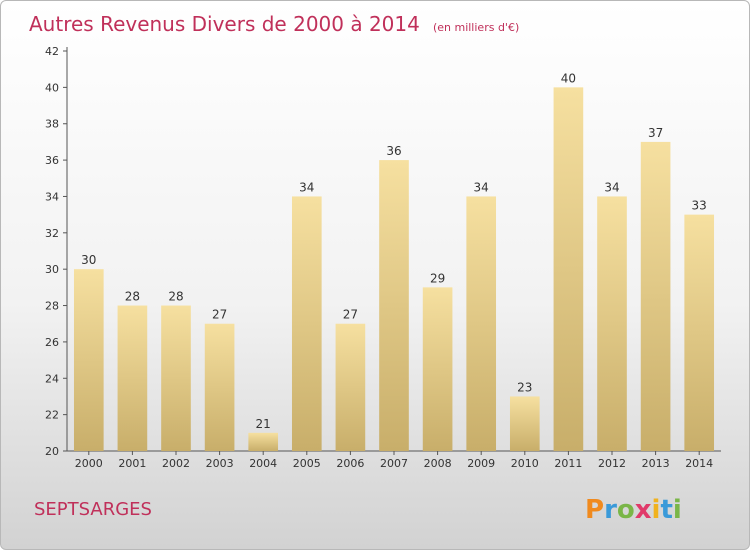 The width and height of the screenshot is (750, 550). I want to click on y-tick-label: 28, so click(52, 306).